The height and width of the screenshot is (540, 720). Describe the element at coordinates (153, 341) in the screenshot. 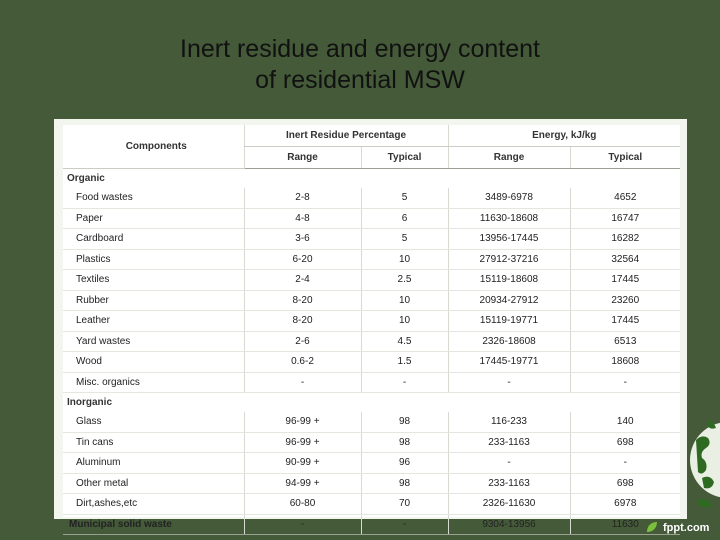

I see `component-name-cell: Yard wastes` at that location.